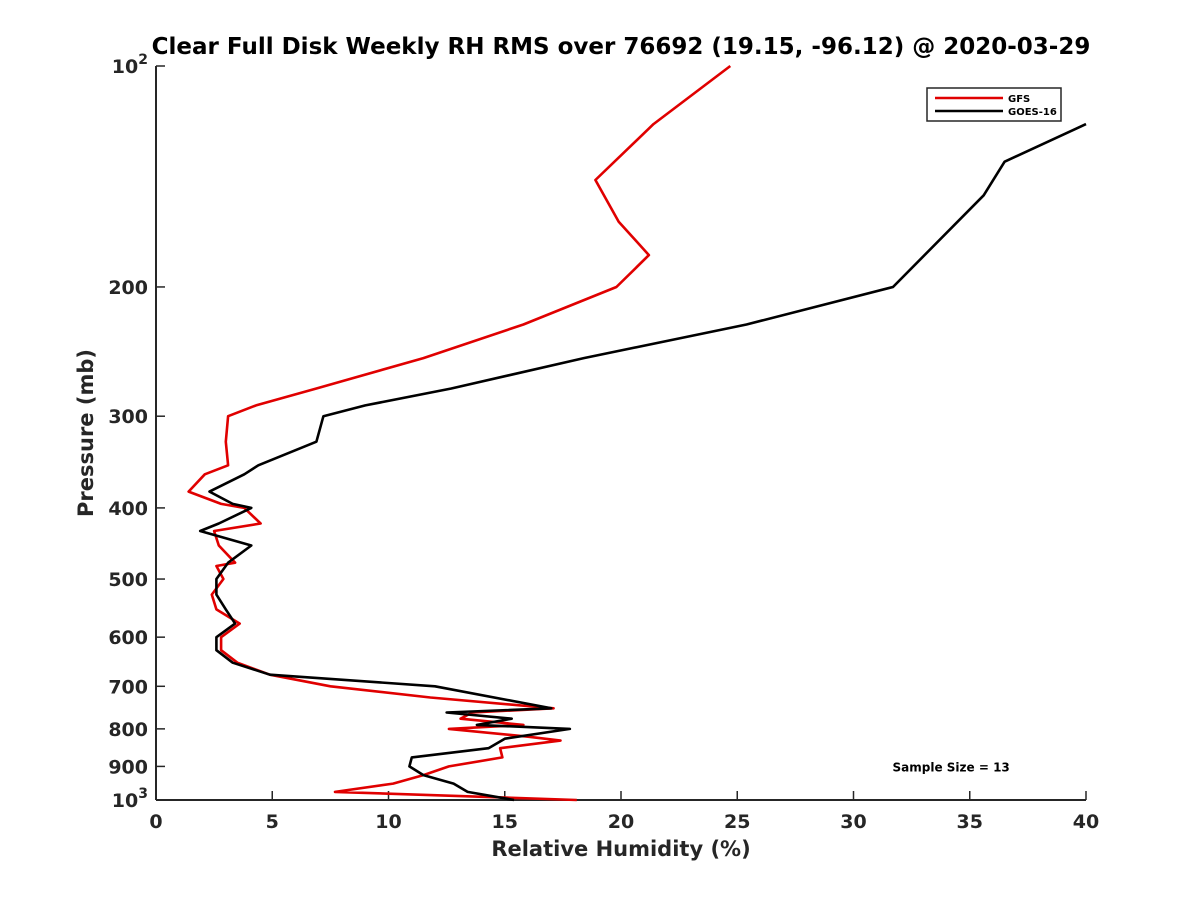 This screenshot has height=900, width=1200. What do you see at coordinates (155, 822) in the screenshot?
I see `x-tick-label: 0` at bounding box center [155, 822].